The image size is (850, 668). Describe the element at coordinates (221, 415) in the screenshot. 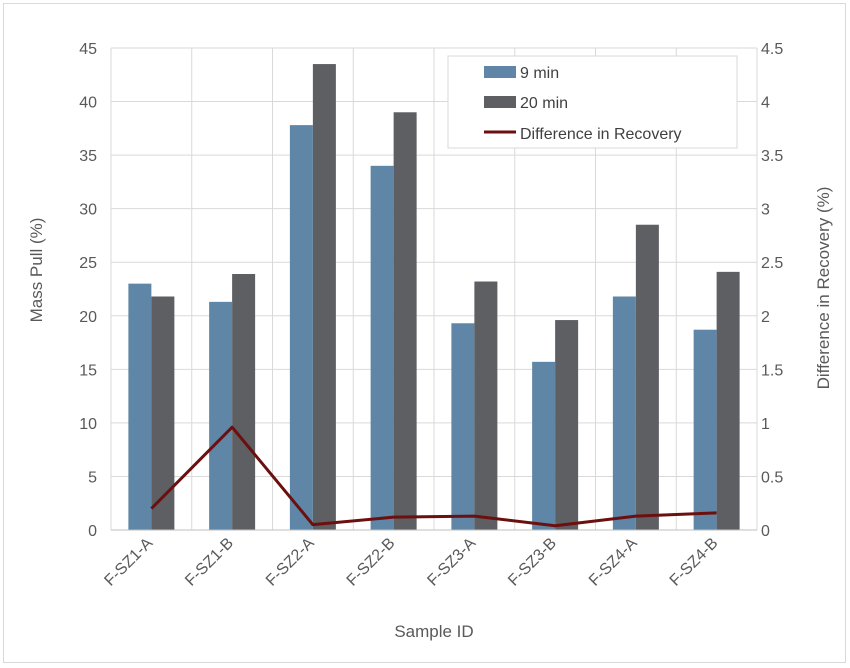

I see `bar-9-min-F-SZ1-B` at that location.